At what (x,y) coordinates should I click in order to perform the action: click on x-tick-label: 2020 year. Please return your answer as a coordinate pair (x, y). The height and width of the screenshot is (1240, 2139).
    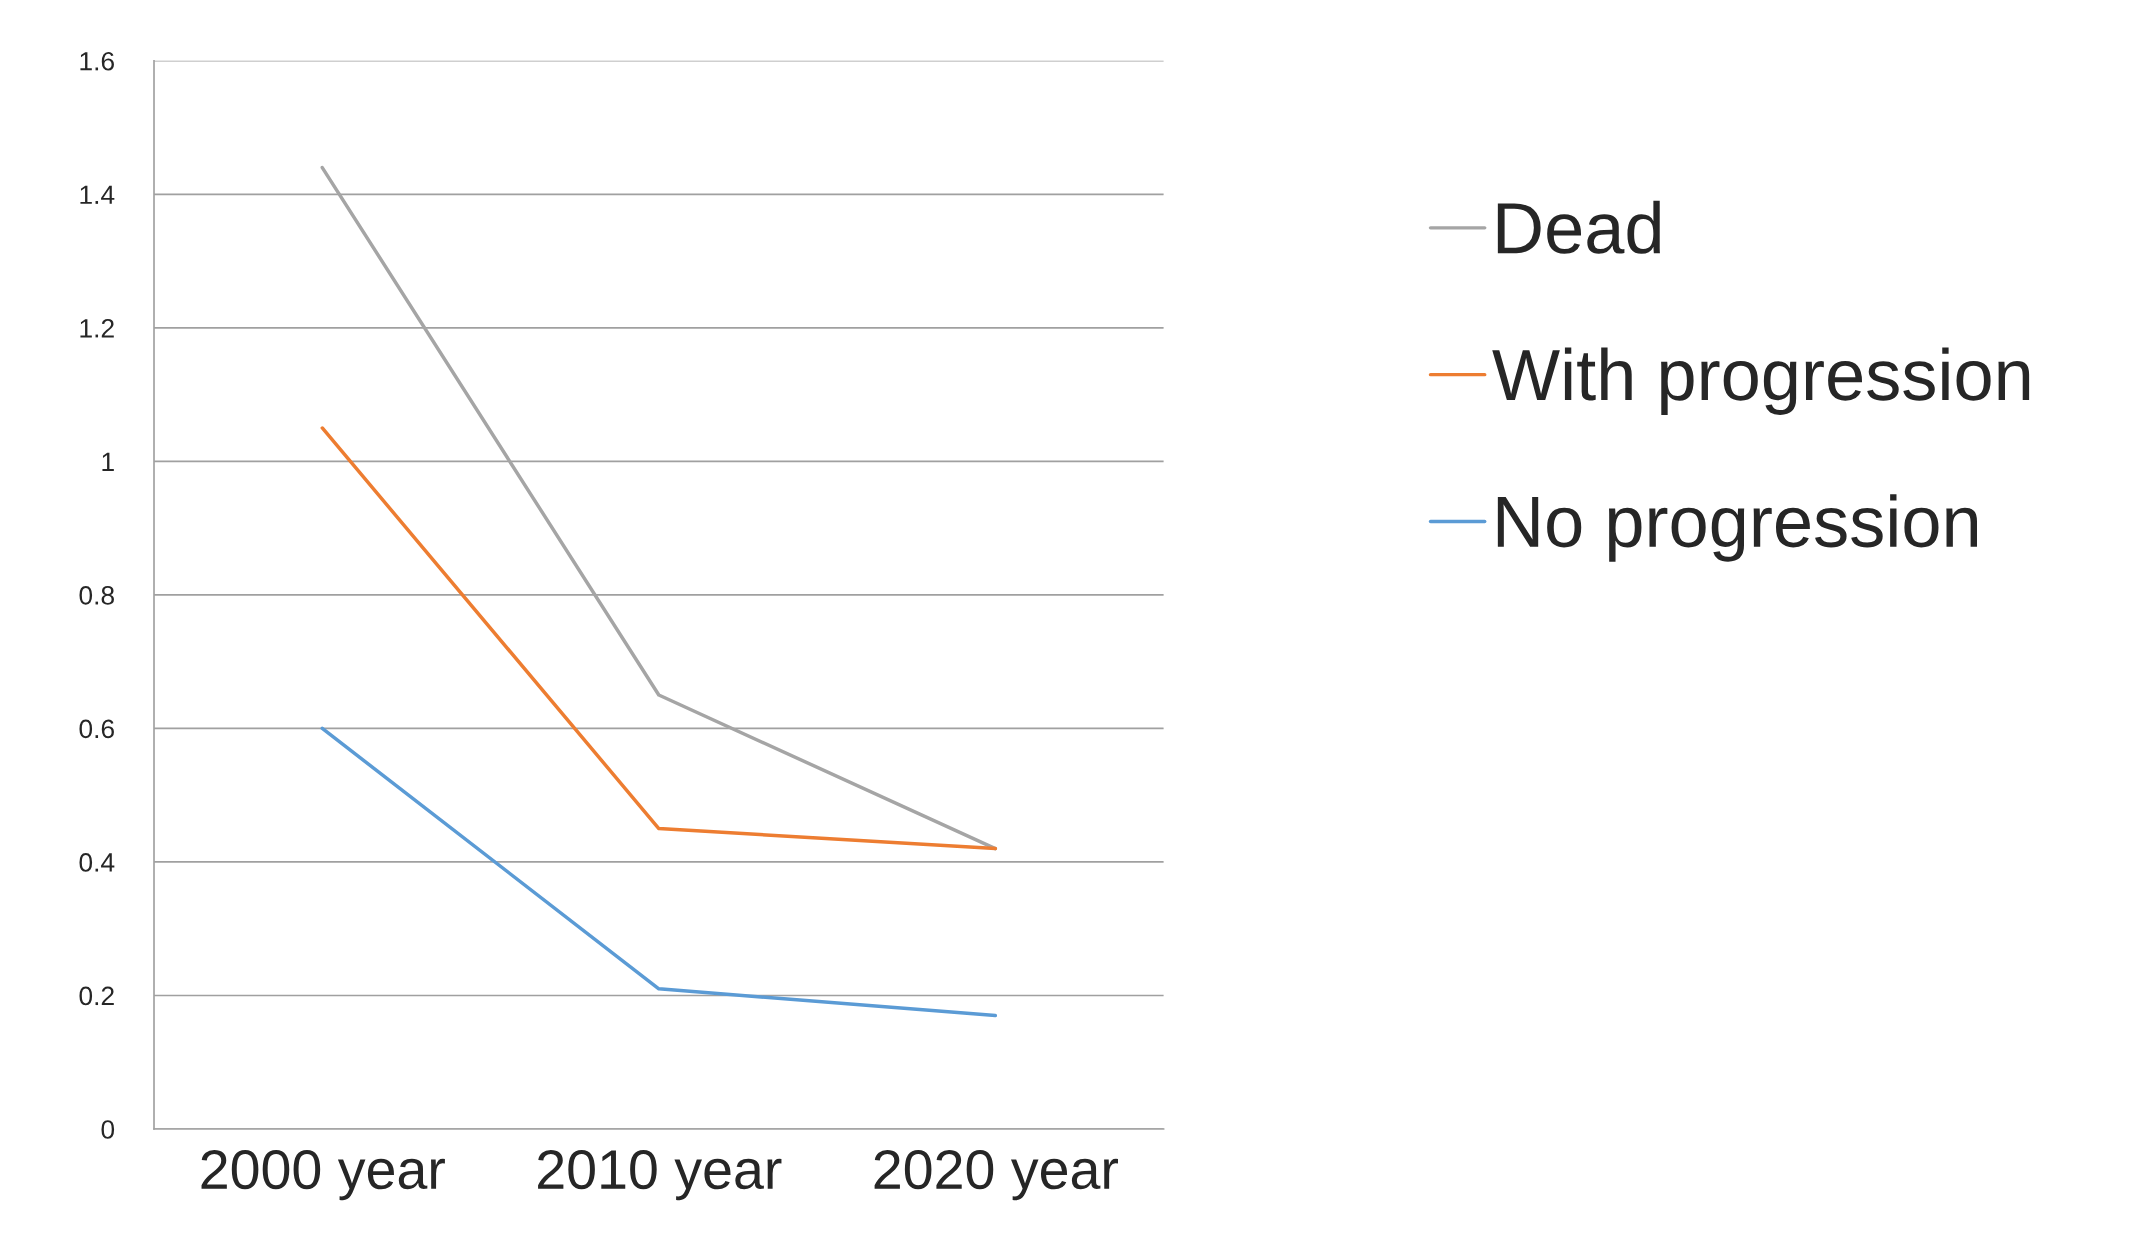
    Looking at the image, I should click on (996, 1175).